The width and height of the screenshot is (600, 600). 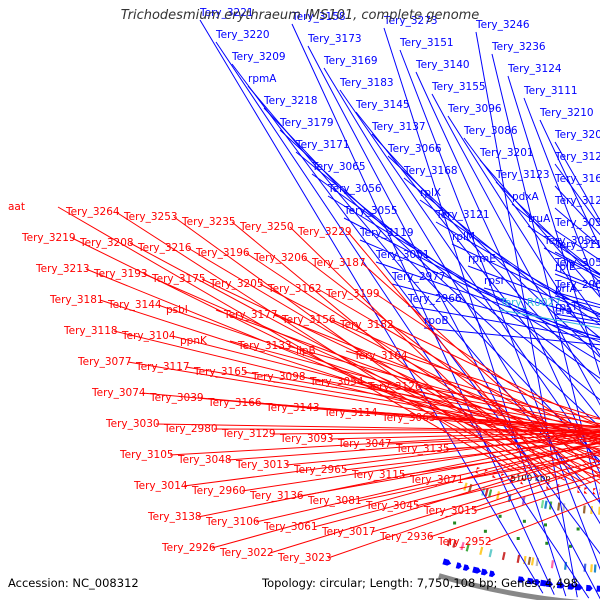 What do you see at coordinates (306, 123) in the screenshot?
I see `gene-label: Tery_3179` at bounding box center [306, 123].